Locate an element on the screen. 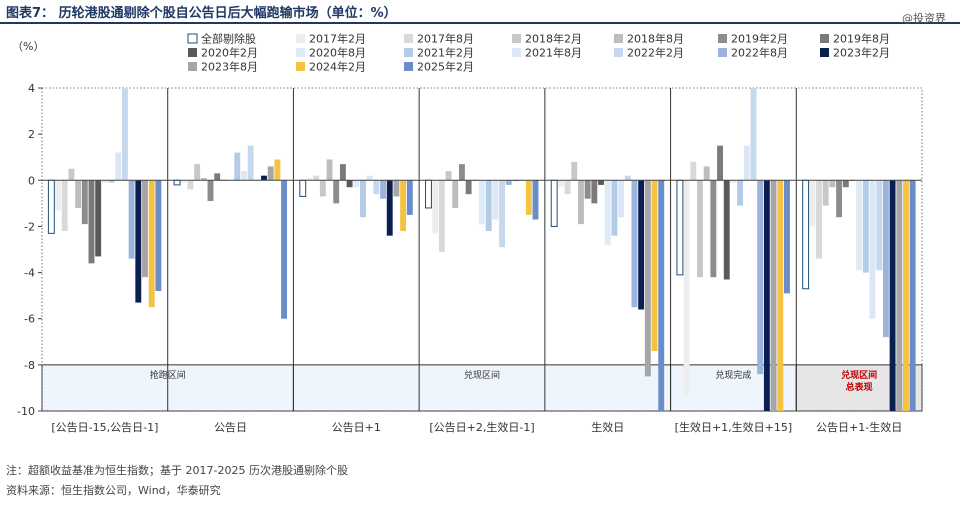 The image size is (960, 505). y-tick-label: 4 is located at coordinates (31, 88).